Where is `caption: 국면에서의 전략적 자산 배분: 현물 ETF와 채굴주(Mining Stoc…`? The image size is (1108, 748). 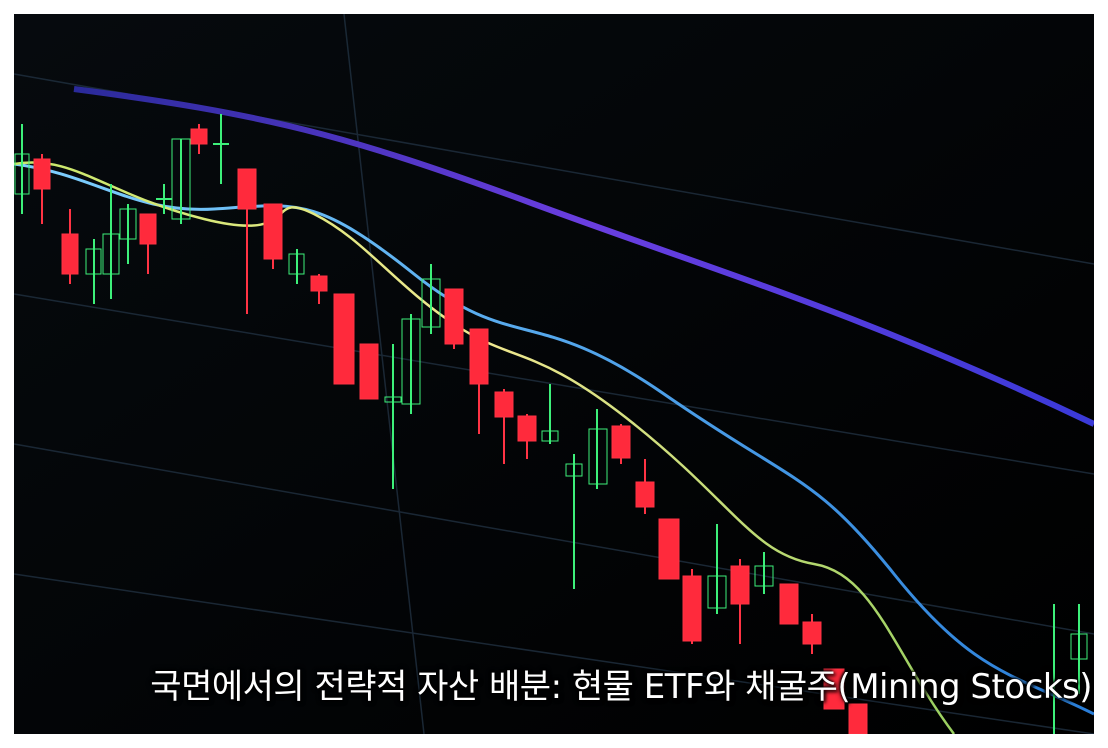
caption: 국면에서의 전략적 자산 배분: 현물 ETF와 채굴주(Mining Stoc… is located at coordinates (621, 687).